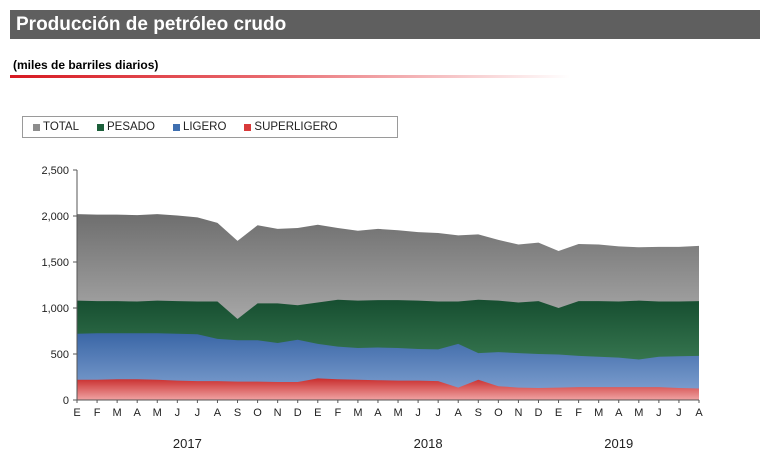 The height and width of the screenshot is (458, 770). What do you see at coordinates (36, 127) in the screenshot?
I see `legend-swatch-total` at bounding box center [36, 127].